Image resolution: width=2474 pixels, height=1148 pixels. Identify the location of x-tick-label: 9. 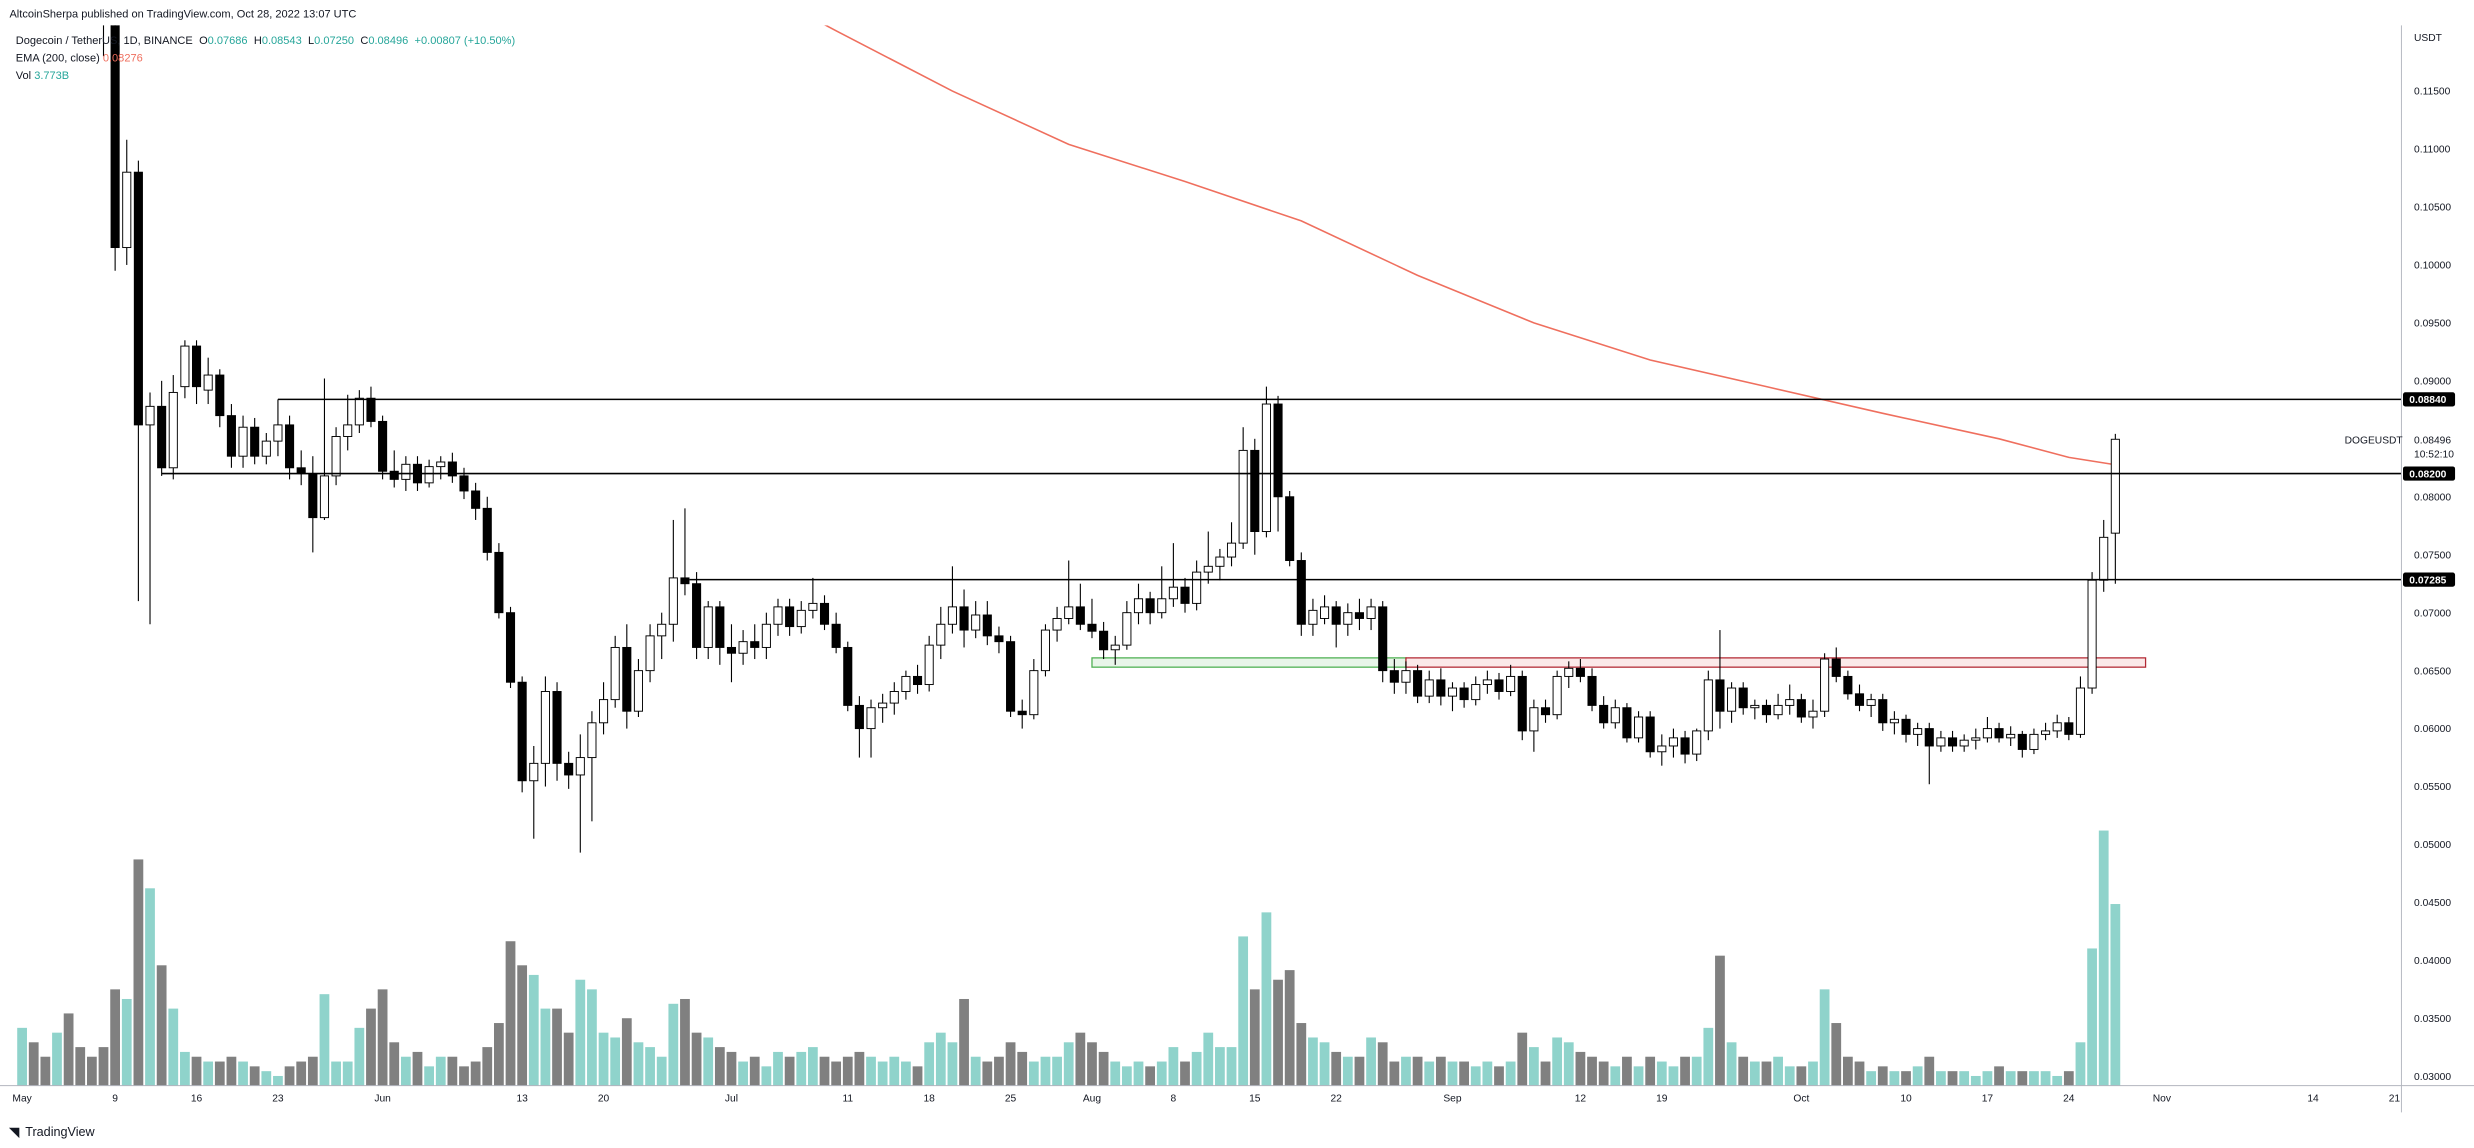
(115, 1098).